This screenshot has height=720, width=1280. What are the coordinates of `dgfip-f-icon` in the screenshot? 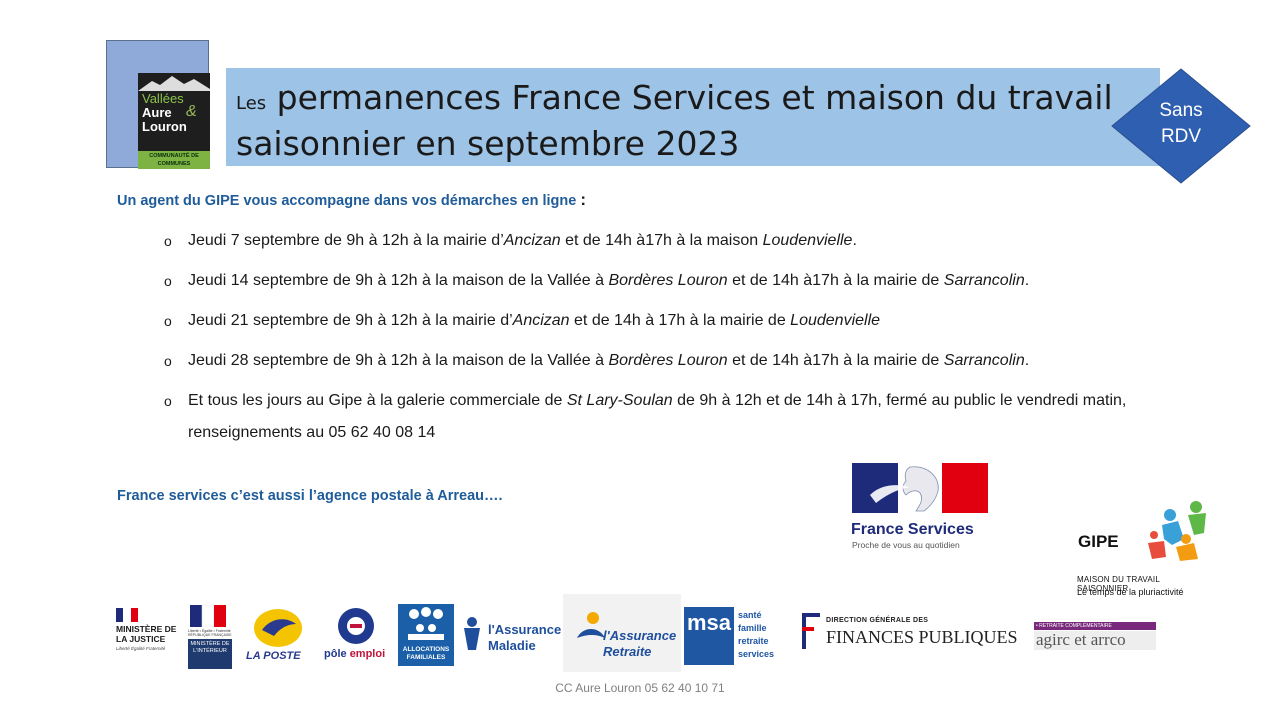 It's located at (811, 631).